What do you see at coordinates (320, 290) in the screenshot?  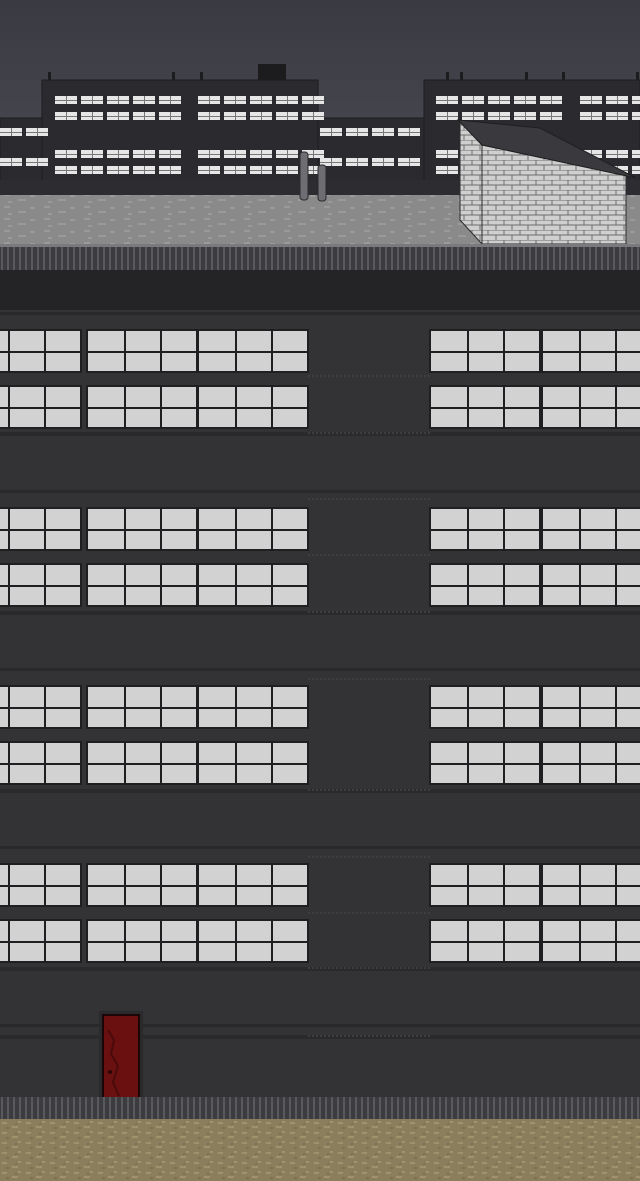 I see `facade-top-band` at bounding box center [320, 290].